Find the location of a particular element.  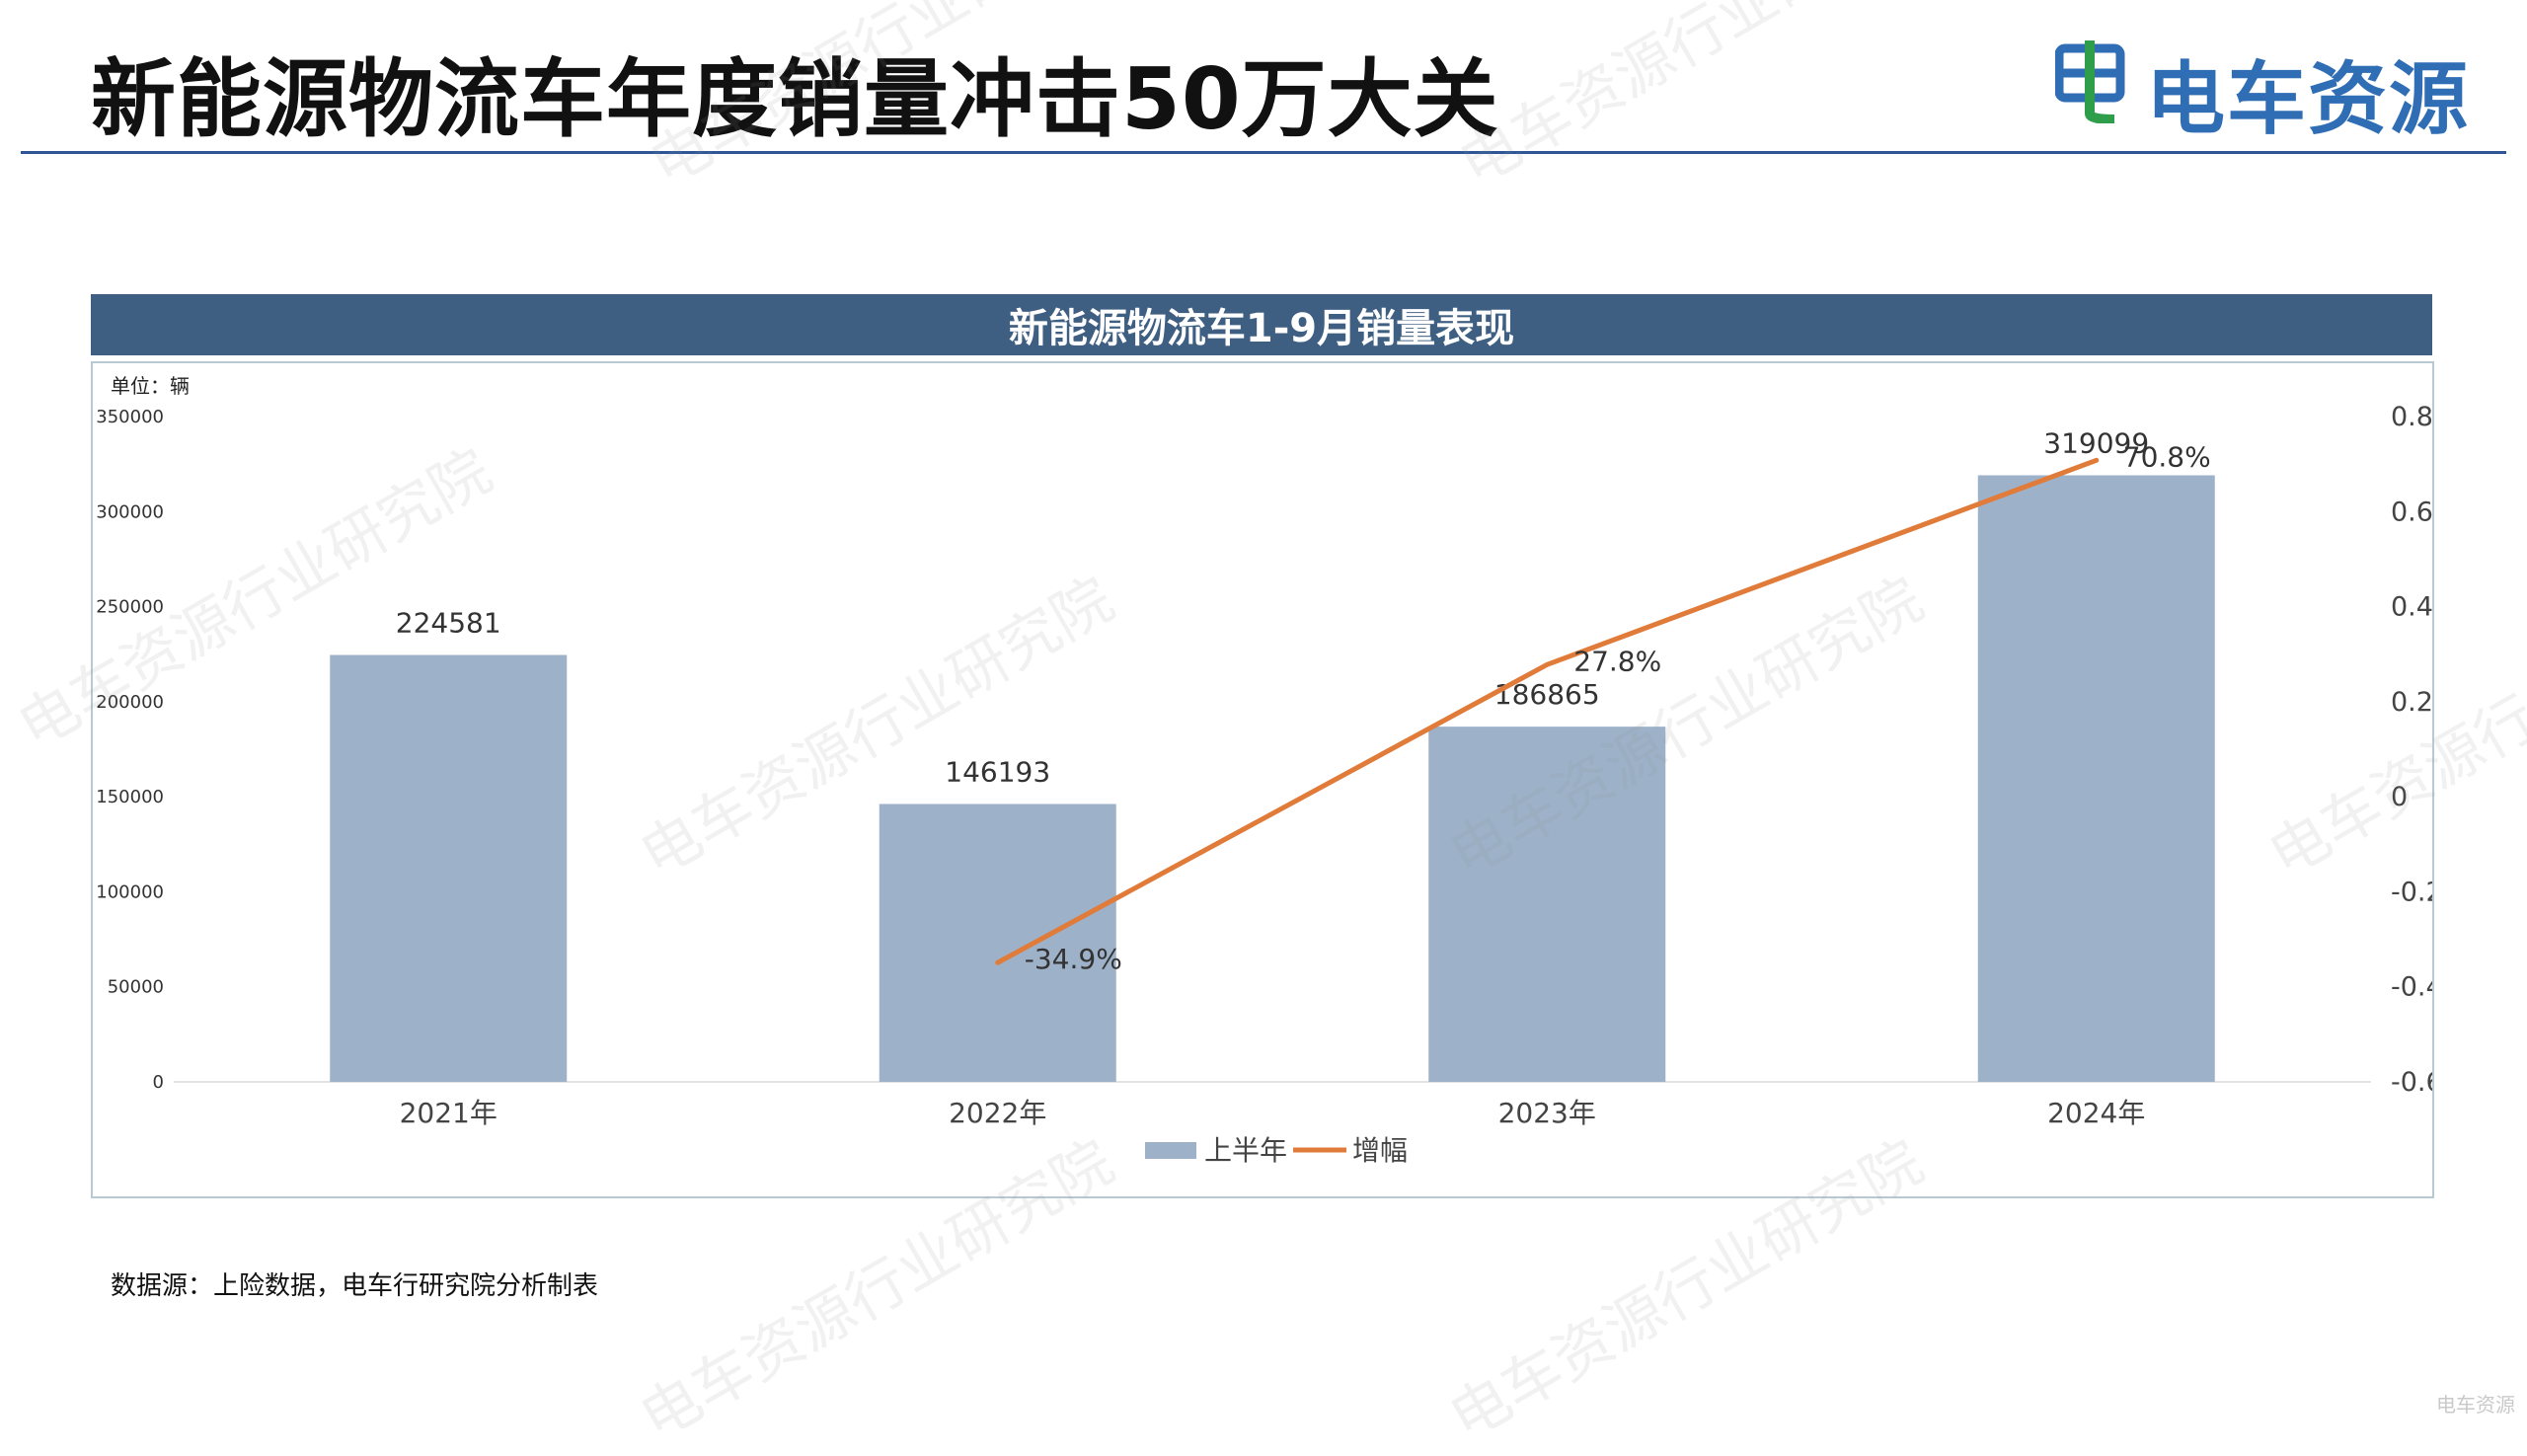

y-right-tick-label: 0.4 is located at coordinates (2411, 607).